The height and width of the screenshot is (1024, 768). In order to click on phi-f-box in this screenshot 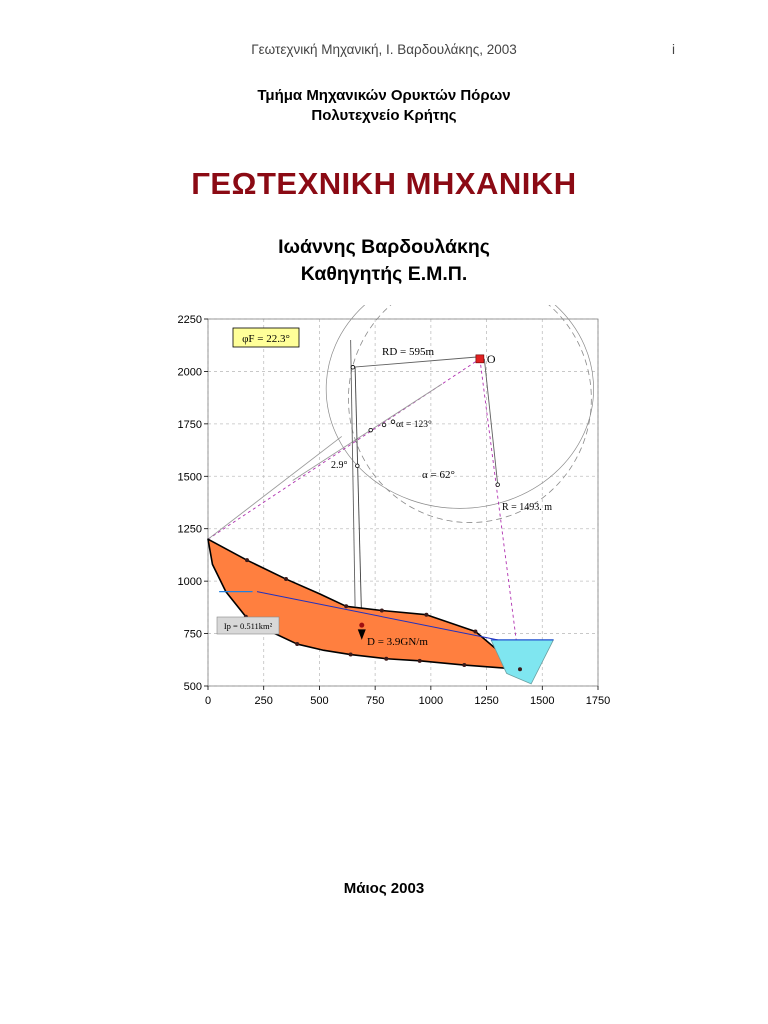, I will do `click(266, 337)`.